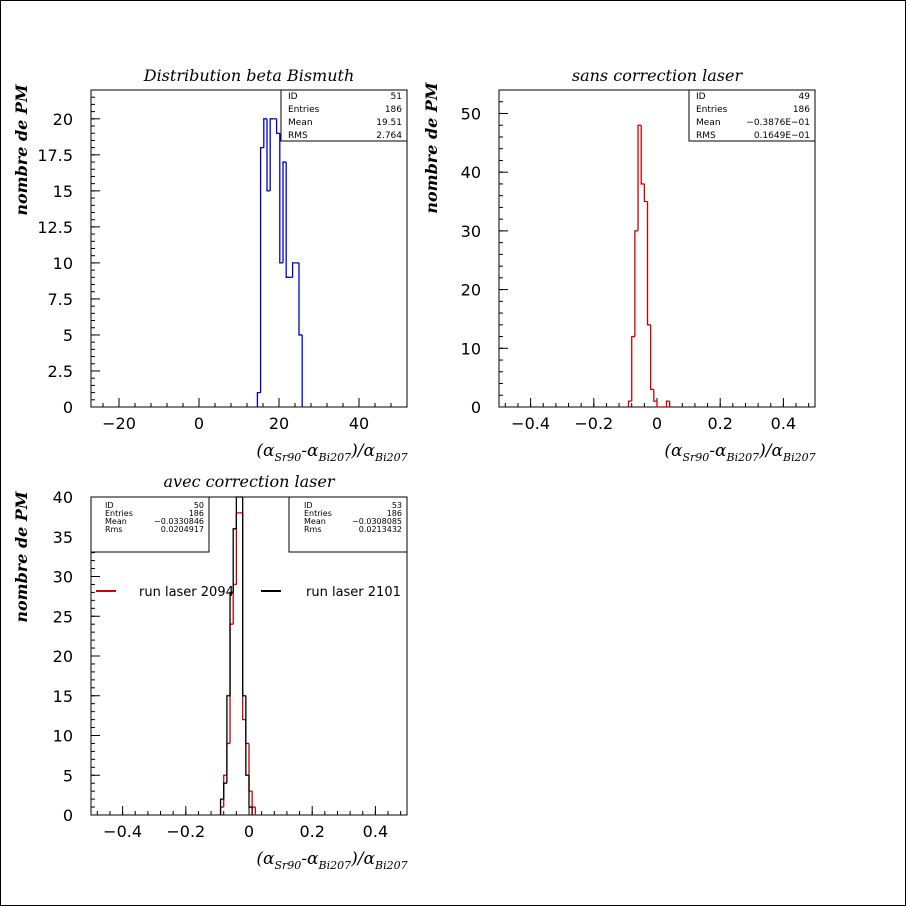 The image size is (906, 906). I want to click on panel-1-histogram, so click(279, 262).